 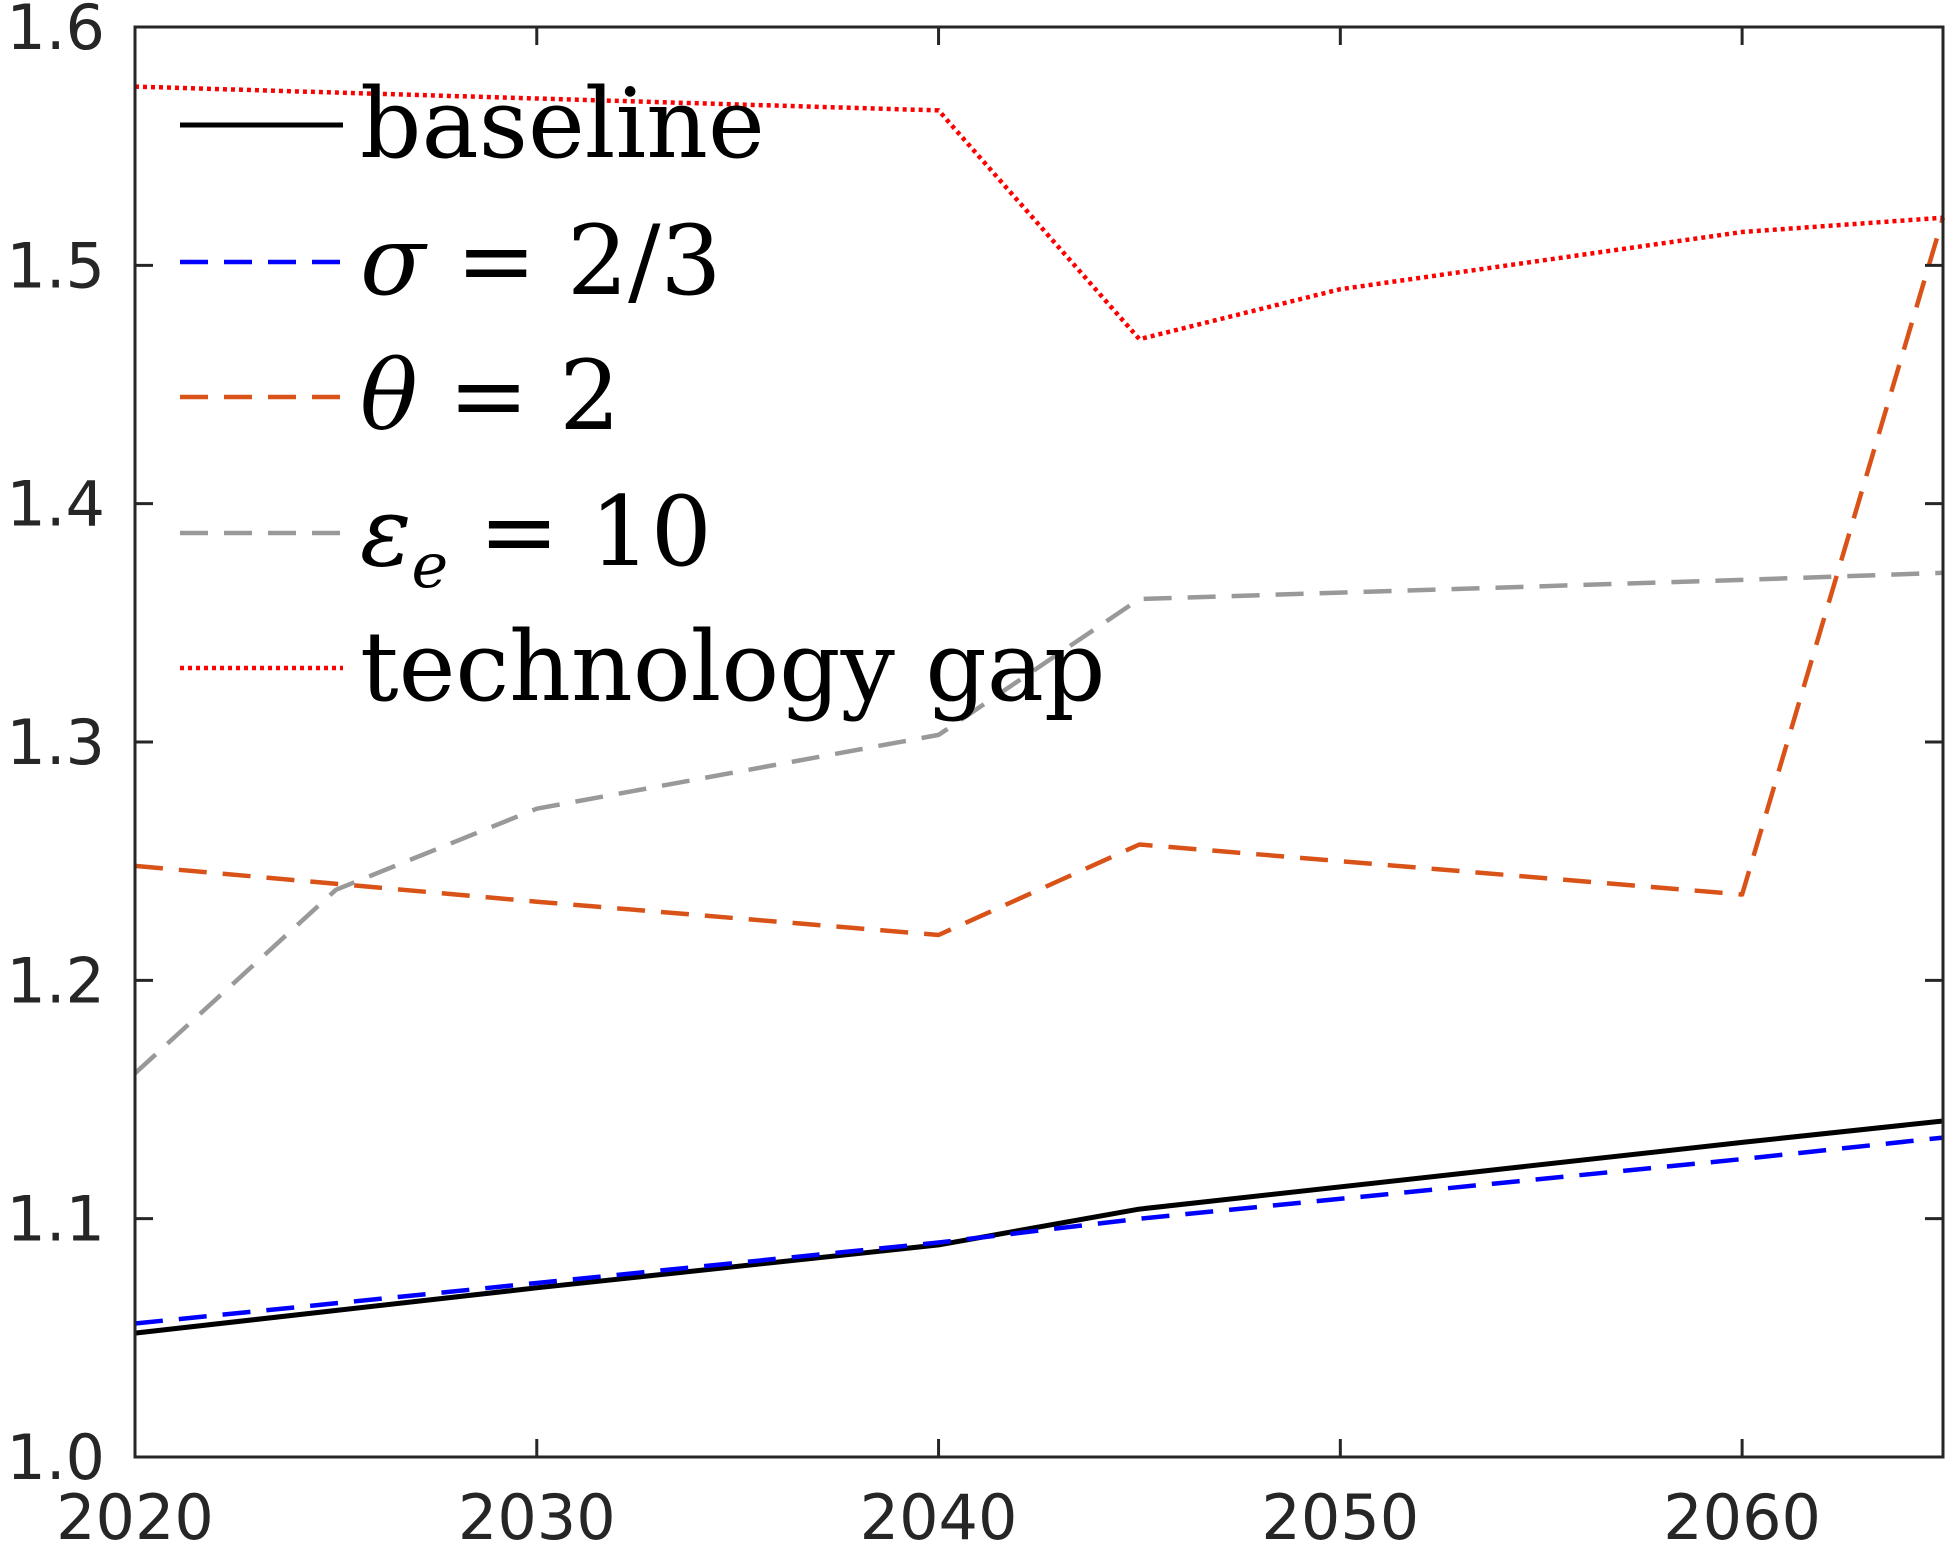 What do you see at coordinates (55, 742) in the screenshot?
I see `y-tick-label: 1.3` at bounding box center [55, 742].